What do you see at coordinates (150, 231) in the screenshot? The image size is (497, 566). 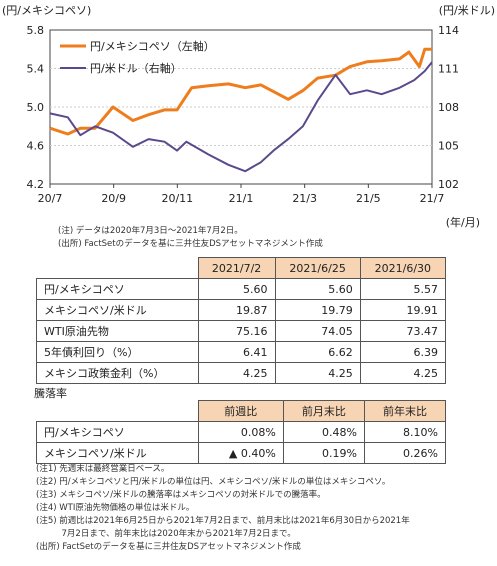 I see `chart-note: (注) データは2020年7月3日～2021年7月2日。` at bounding box center [150, 231].